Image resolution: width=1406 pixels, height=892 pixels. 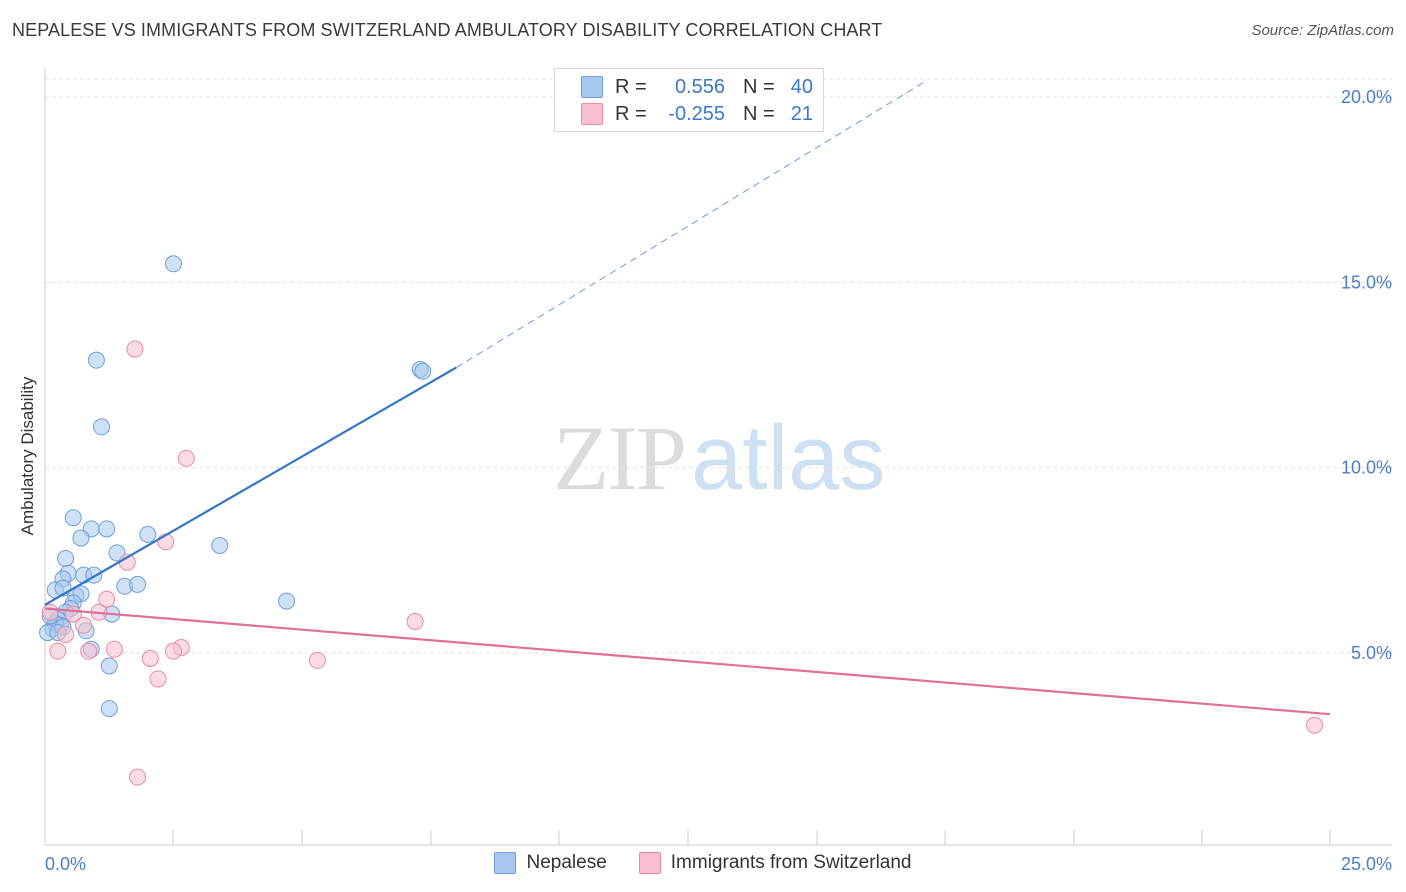 What do you see at coordinates (791, 862) in the screenshot?
I see `legend-label-switzerland: Immigrants from Switzerland` at bounding box center [791, 862].